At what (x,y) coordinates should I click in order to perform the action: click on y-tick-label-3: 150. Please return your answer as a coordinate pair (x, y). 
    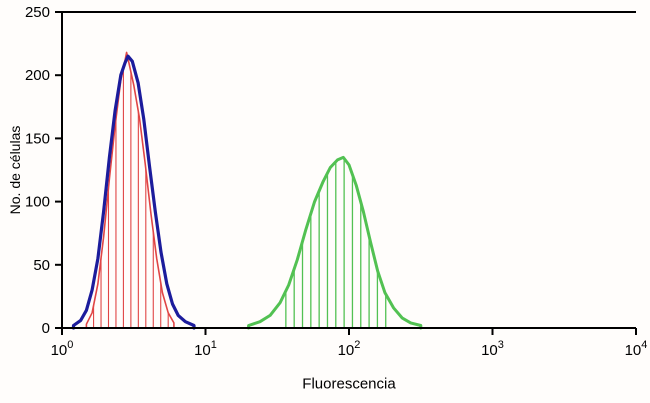
    Looking at the image, I should click on (37, 138).